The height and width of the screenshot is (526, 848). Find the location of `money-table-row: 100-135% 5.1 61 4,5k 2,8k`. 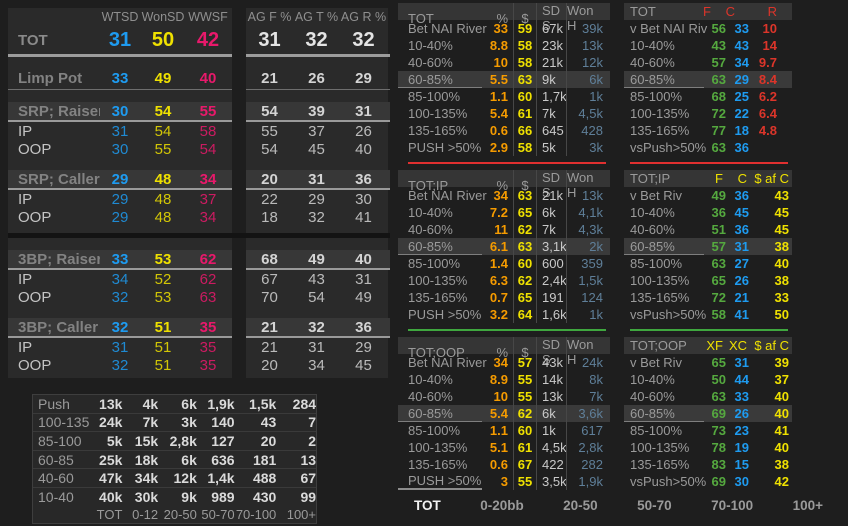

money-table-row: 100-135% 5.1 61 4,5k 2,8k is located at coordinates (504, 447).